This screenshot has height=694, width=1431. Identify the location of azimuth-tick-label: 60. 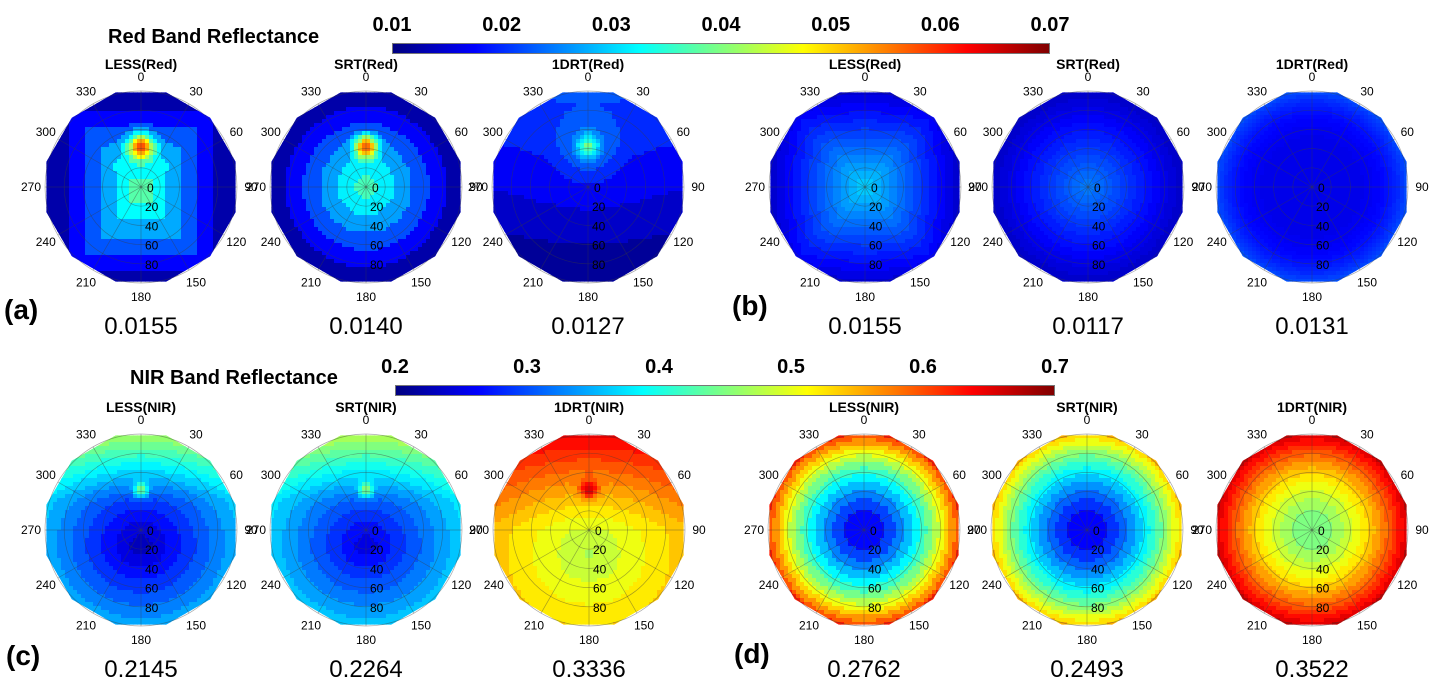
(1408, 475).